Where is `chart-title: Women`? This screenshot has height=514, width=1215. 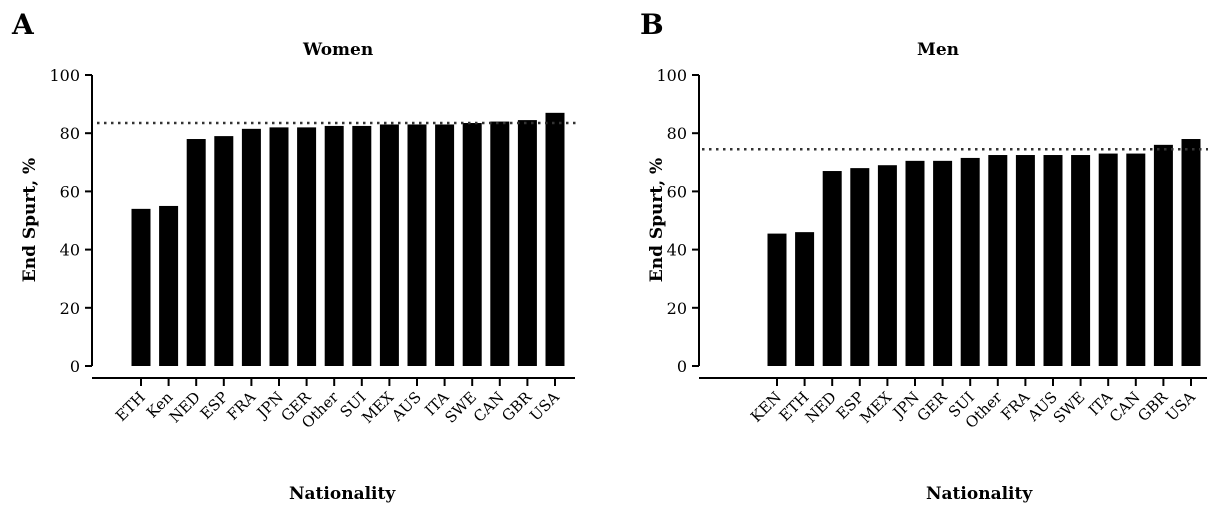 chart-title: Women is located at coordinates (338, 50).